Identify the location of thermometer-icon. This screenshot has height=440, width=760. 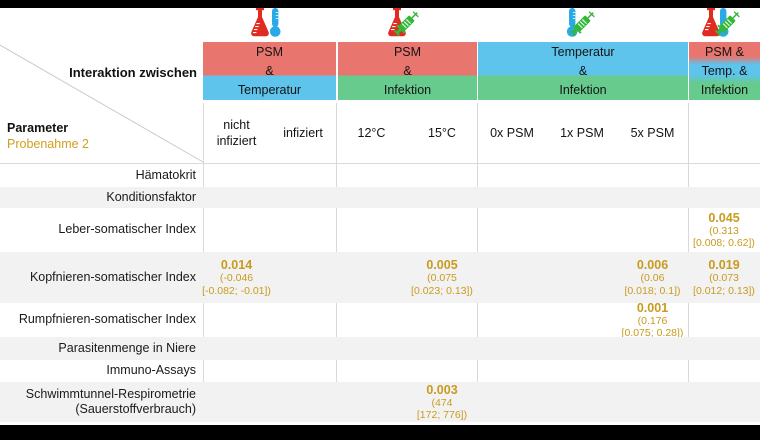
(275, 22).